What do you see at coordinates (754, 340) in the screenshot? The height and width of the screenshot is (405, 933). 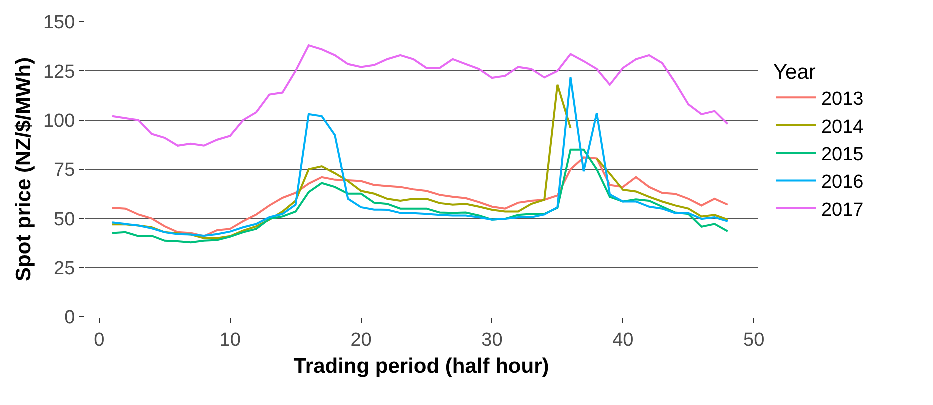 I see `x-tick-label: 50` at bounding box center [754, 340].